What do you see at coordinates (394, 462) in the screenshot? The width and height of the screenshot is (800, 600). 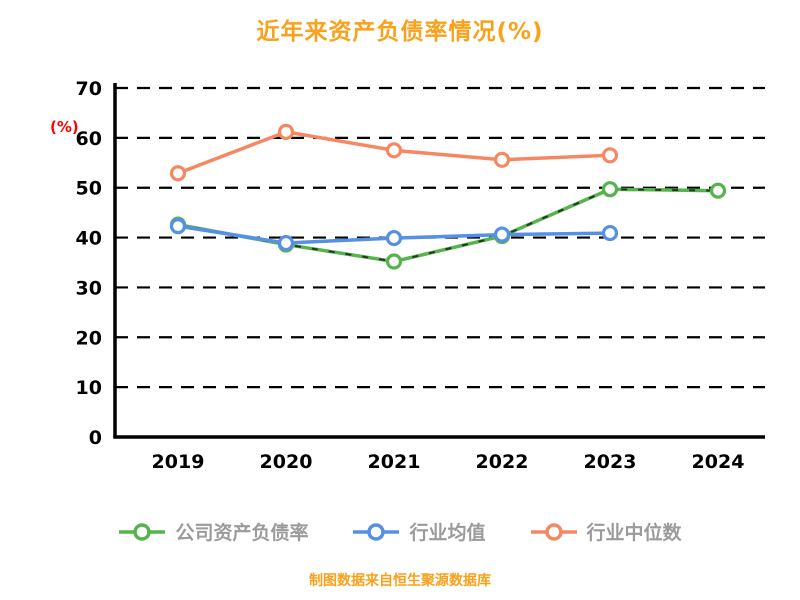 I see `svg-text: 2021` at bounding box center [394, 462].